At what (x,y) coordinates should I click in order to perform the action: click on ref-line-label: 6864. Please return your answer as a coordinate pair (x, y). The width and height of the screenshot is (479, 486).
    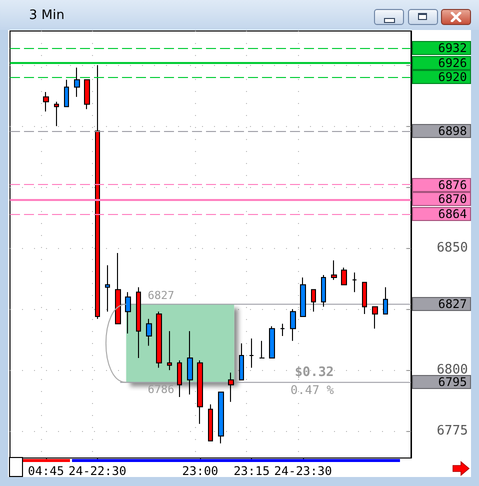
    Looking at the image, I should click on (441, 214).